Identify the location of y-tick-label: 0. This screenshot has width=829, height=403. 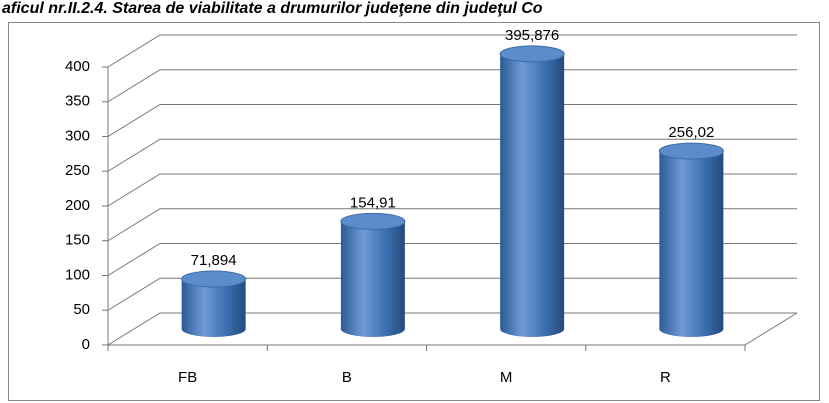
(86, 344).